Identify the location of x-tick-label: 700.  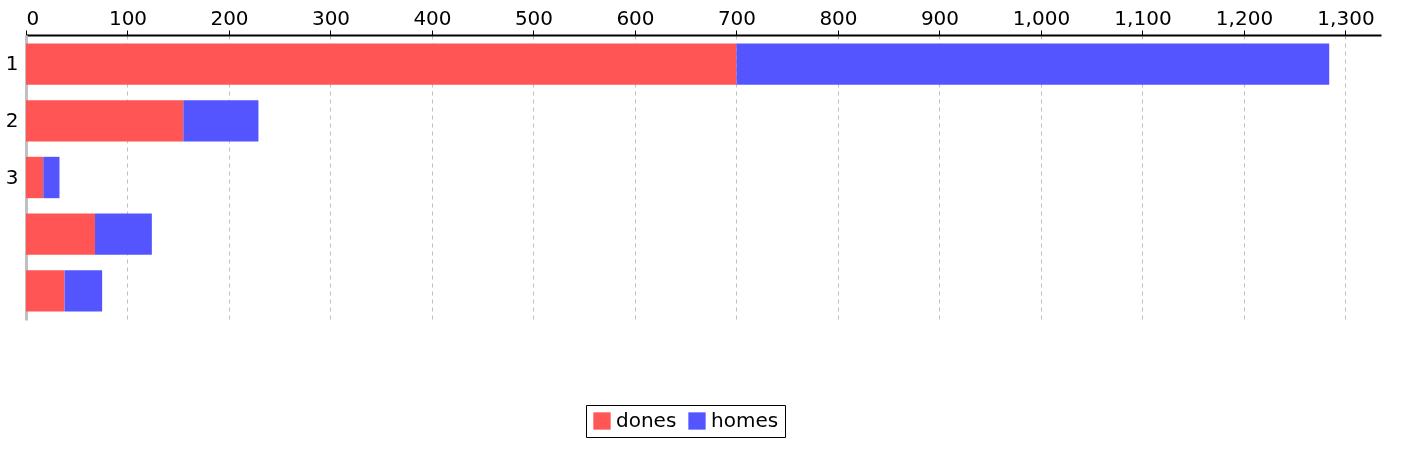
(737, 17).